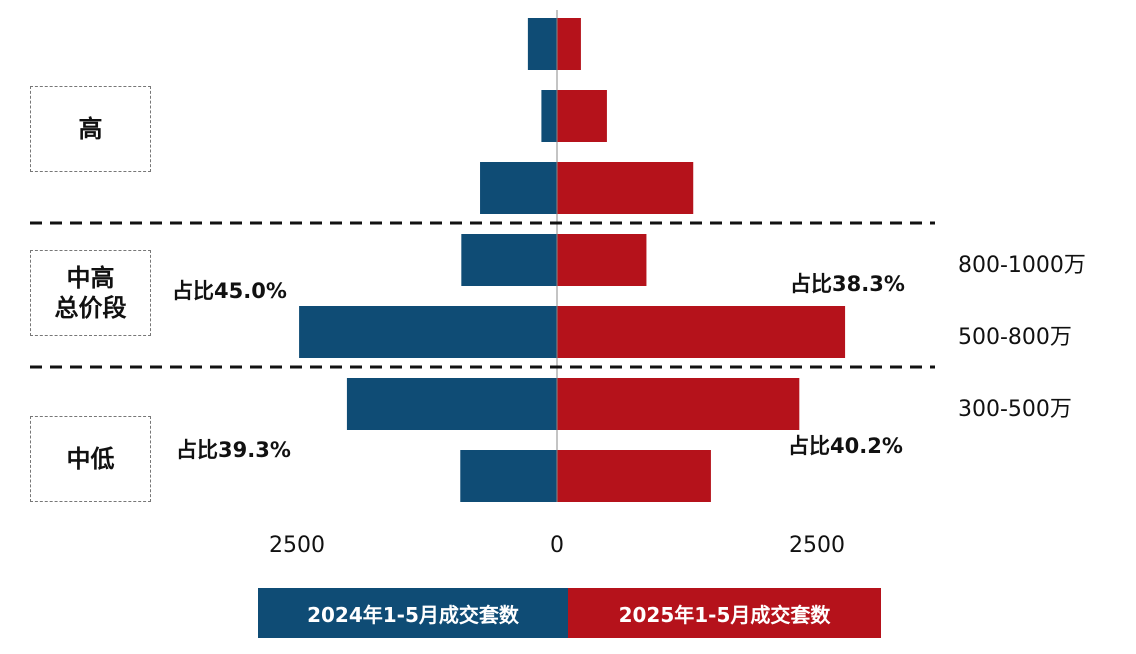 The width and height of the screenshot is (1136, 654). I want to click on segment-box-mid-low: 中低, so click(90, 459).